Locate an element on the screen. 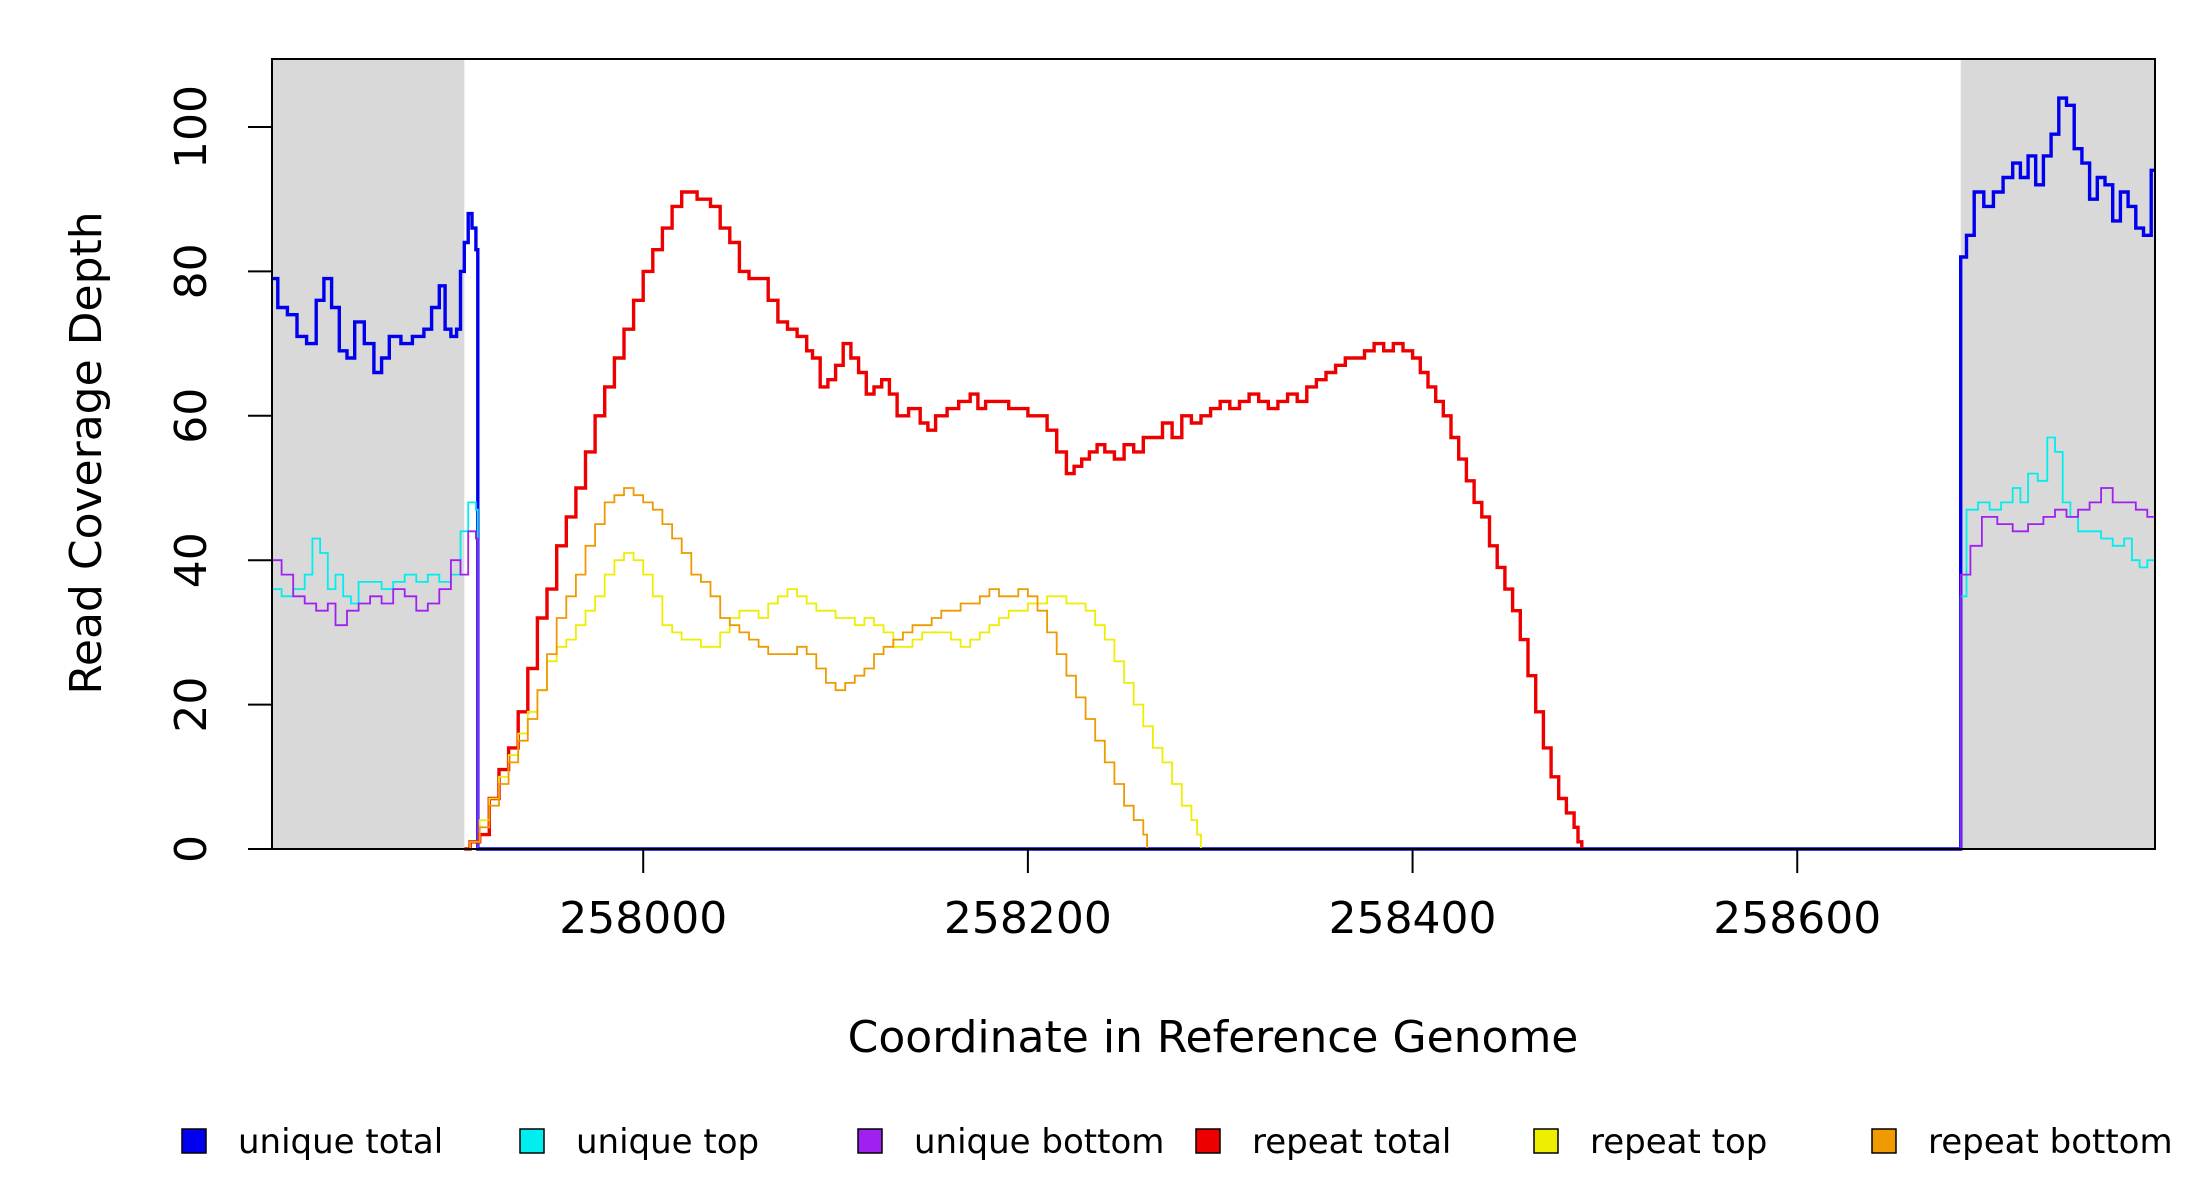 The width and height of the screenshot is (2200, 1200). legend-swatch-repeat-bottom is located at coordinates (1884, 1141).